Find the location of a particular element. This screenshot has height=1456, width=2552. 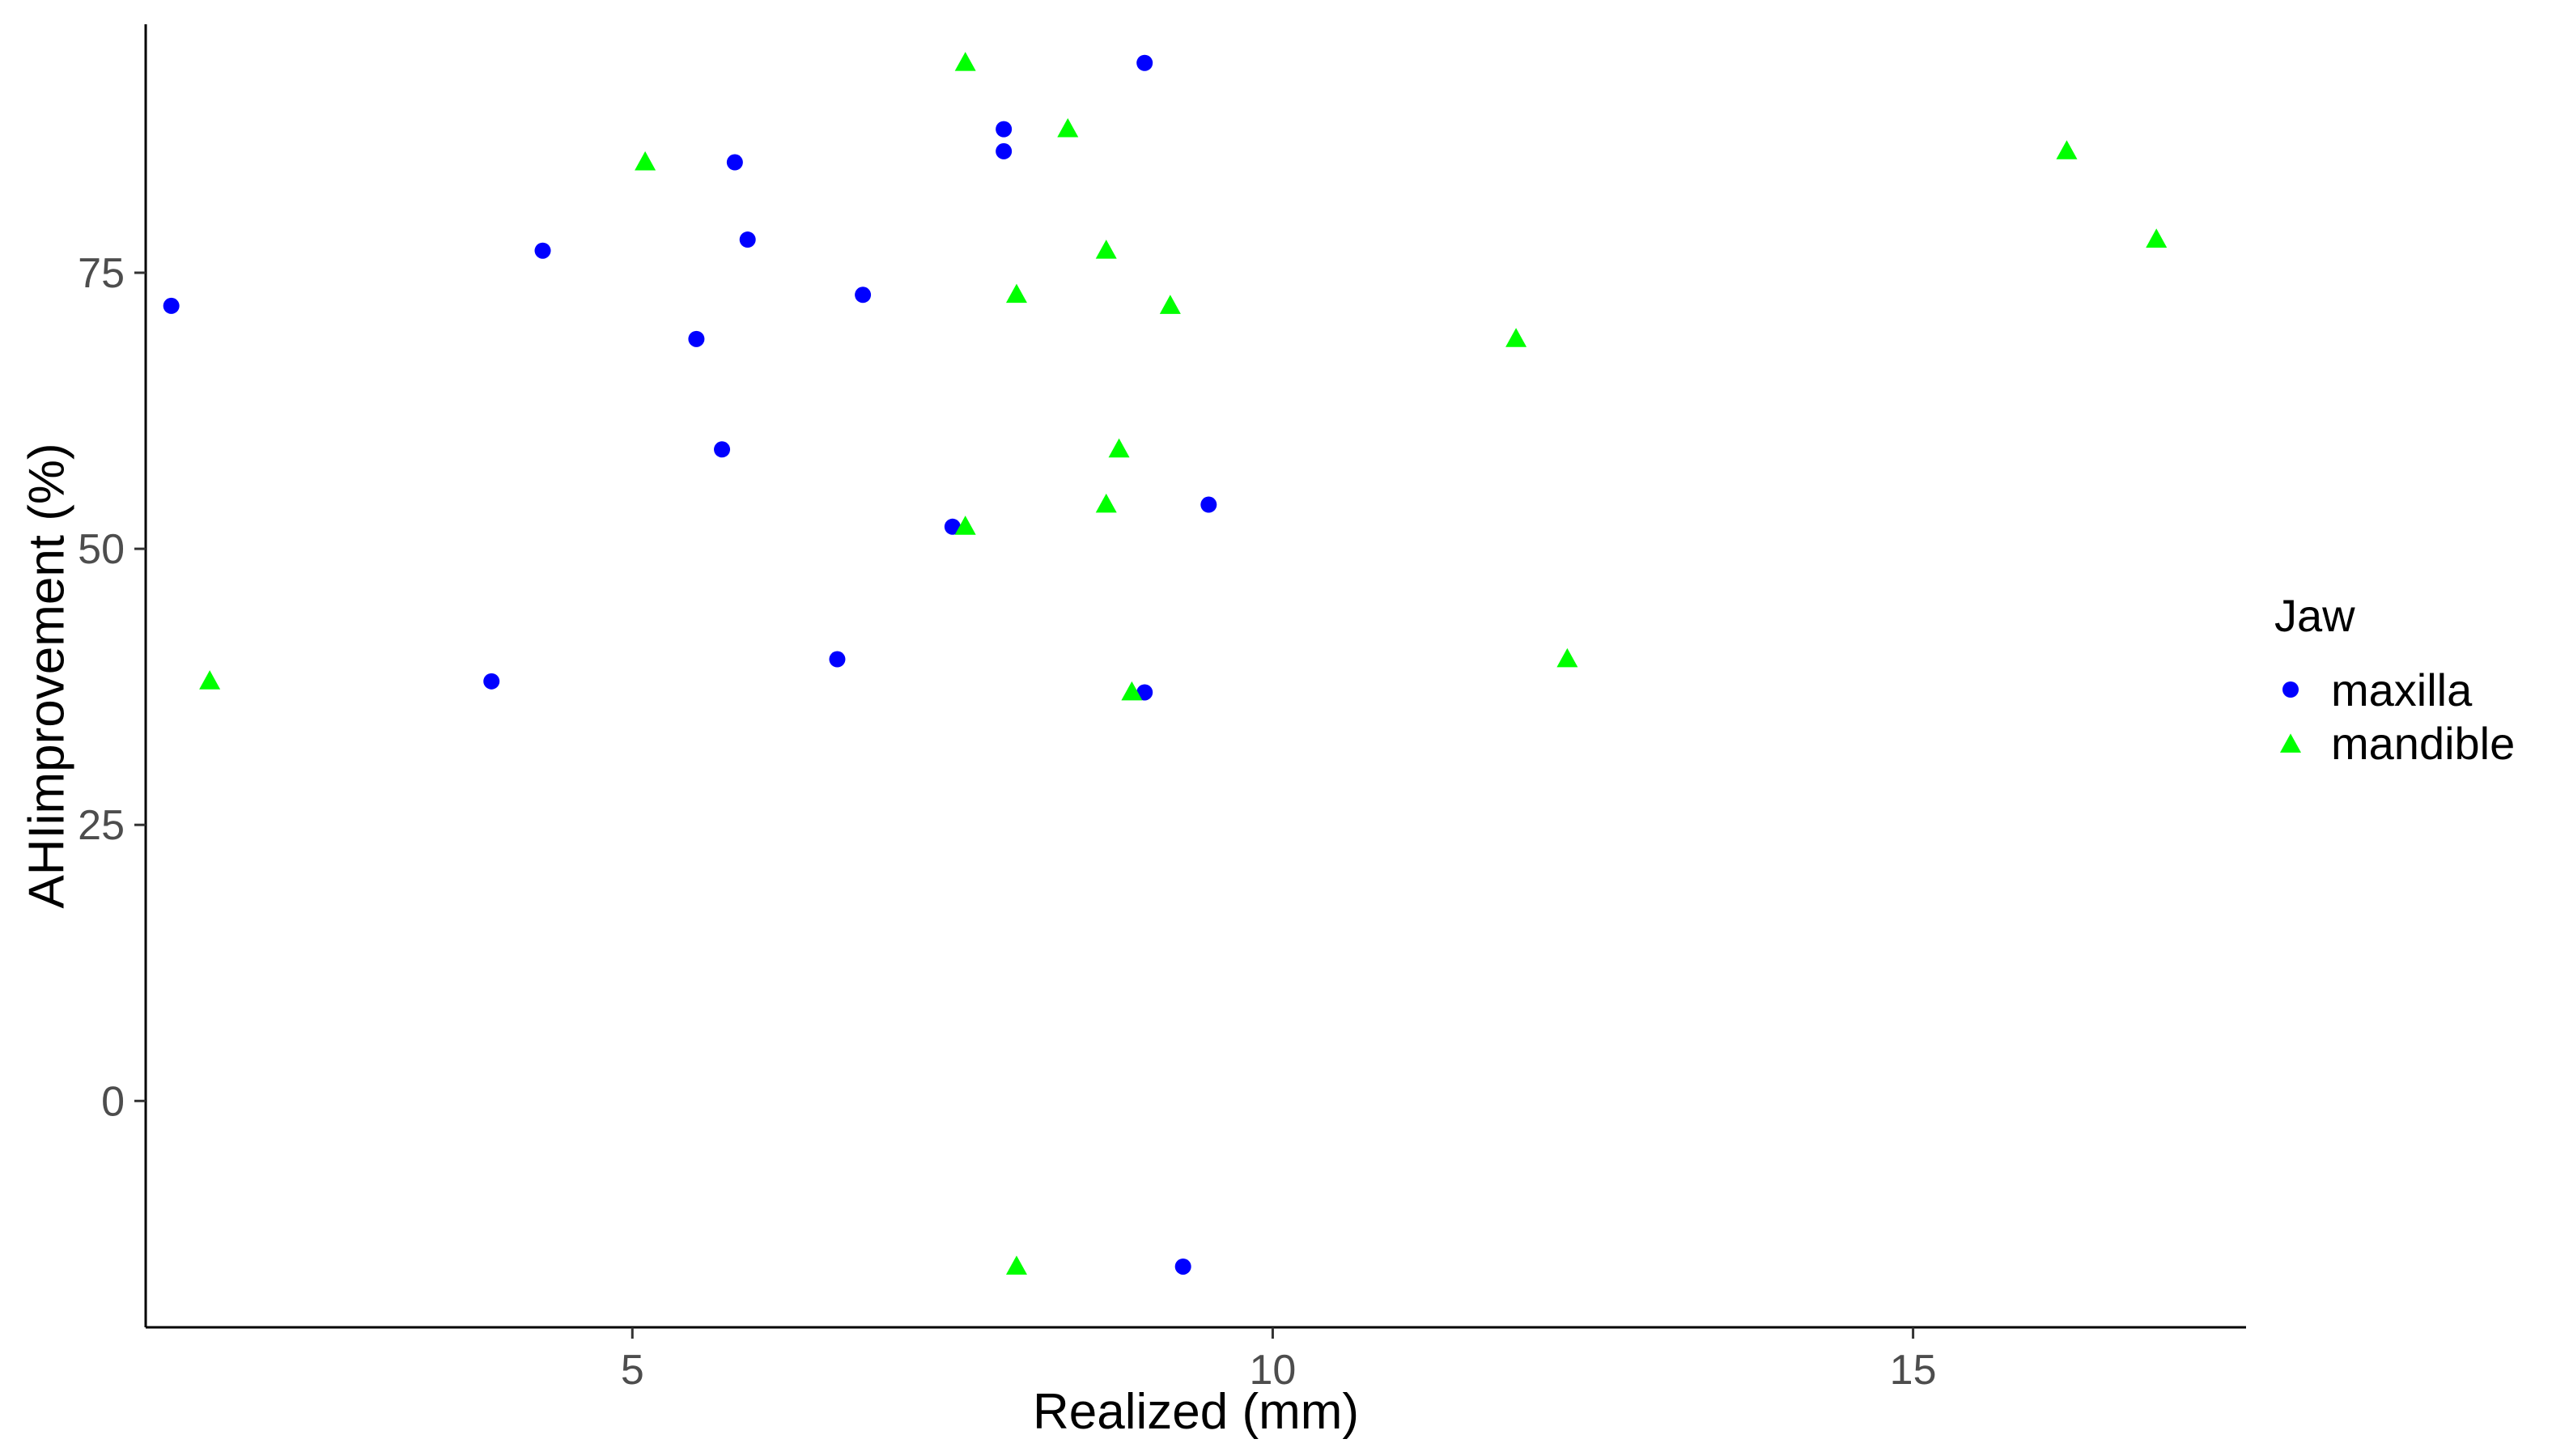

legend-maxilla-label: maxilla is located at coordinates (2402, 689).